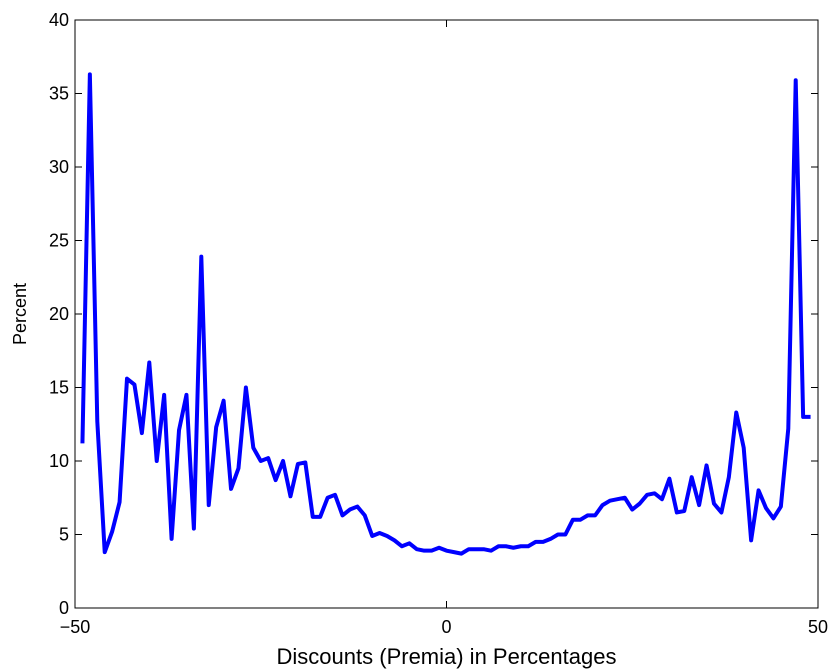  Describe the element at coordinates (59, 94) in the screenshot. I see `y-tick-label: 35` at that location.